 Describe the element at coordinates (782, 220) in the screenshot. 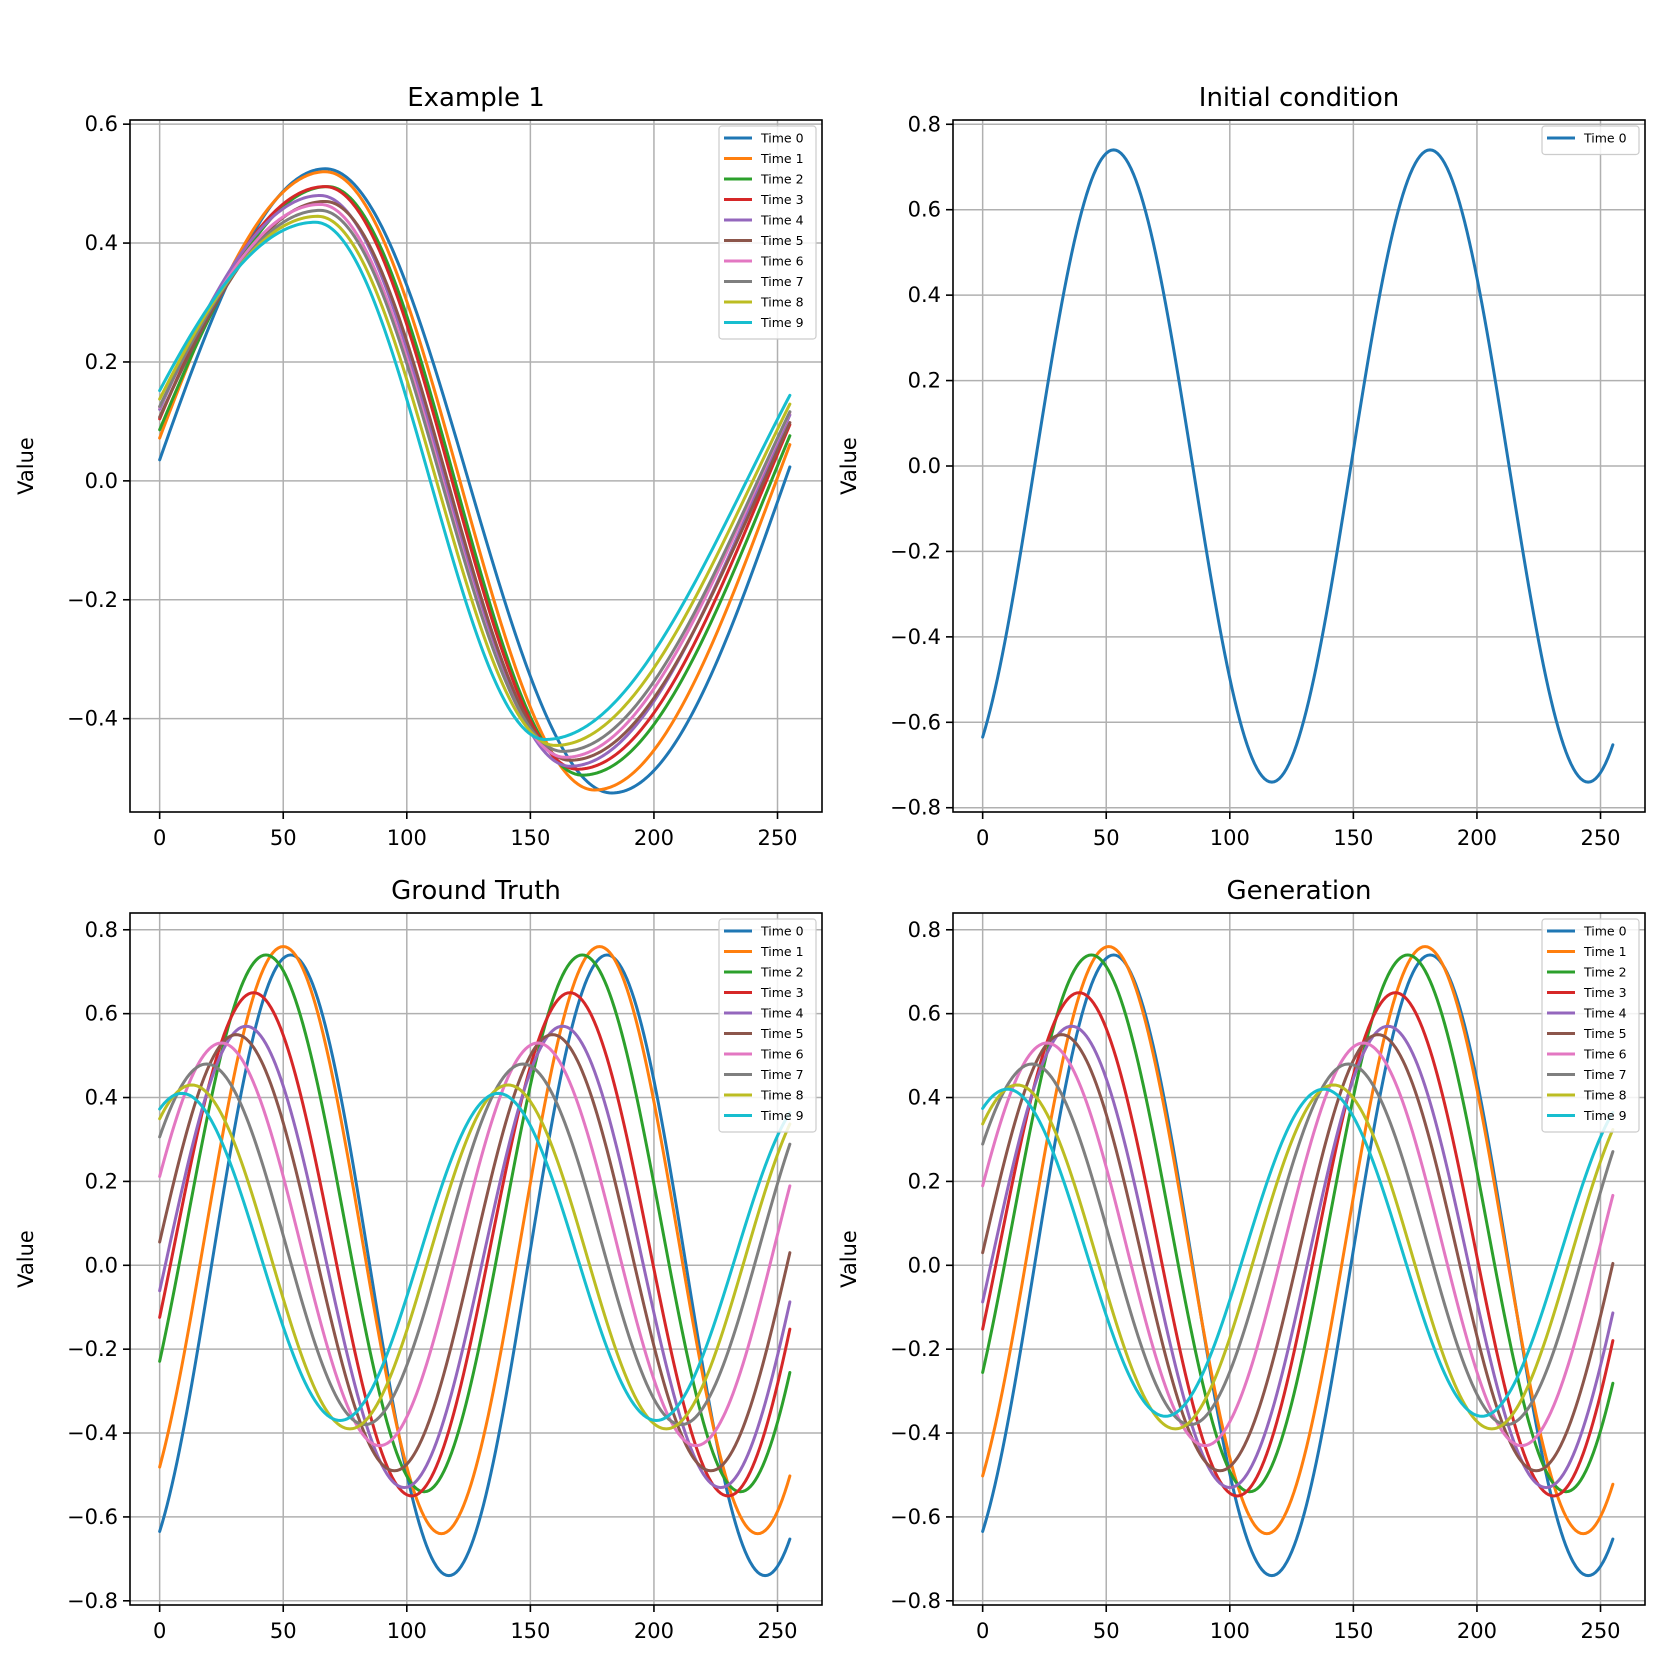

I see `legend-label: Time 4` at that location.